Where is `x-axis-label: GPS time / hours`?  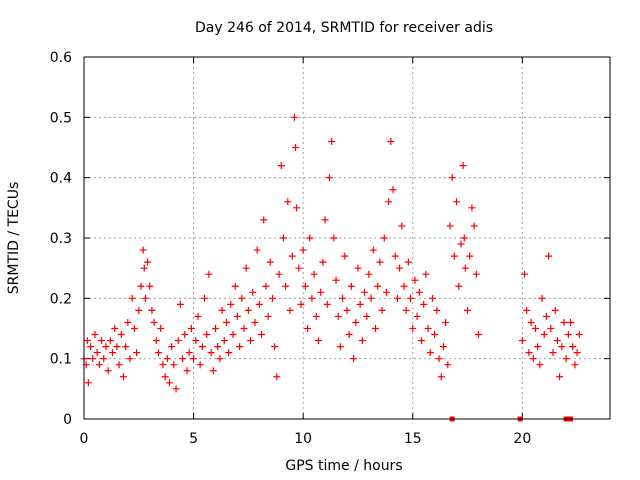 x-axis-label: GPS time / hours is located at coordinates (343, 466).